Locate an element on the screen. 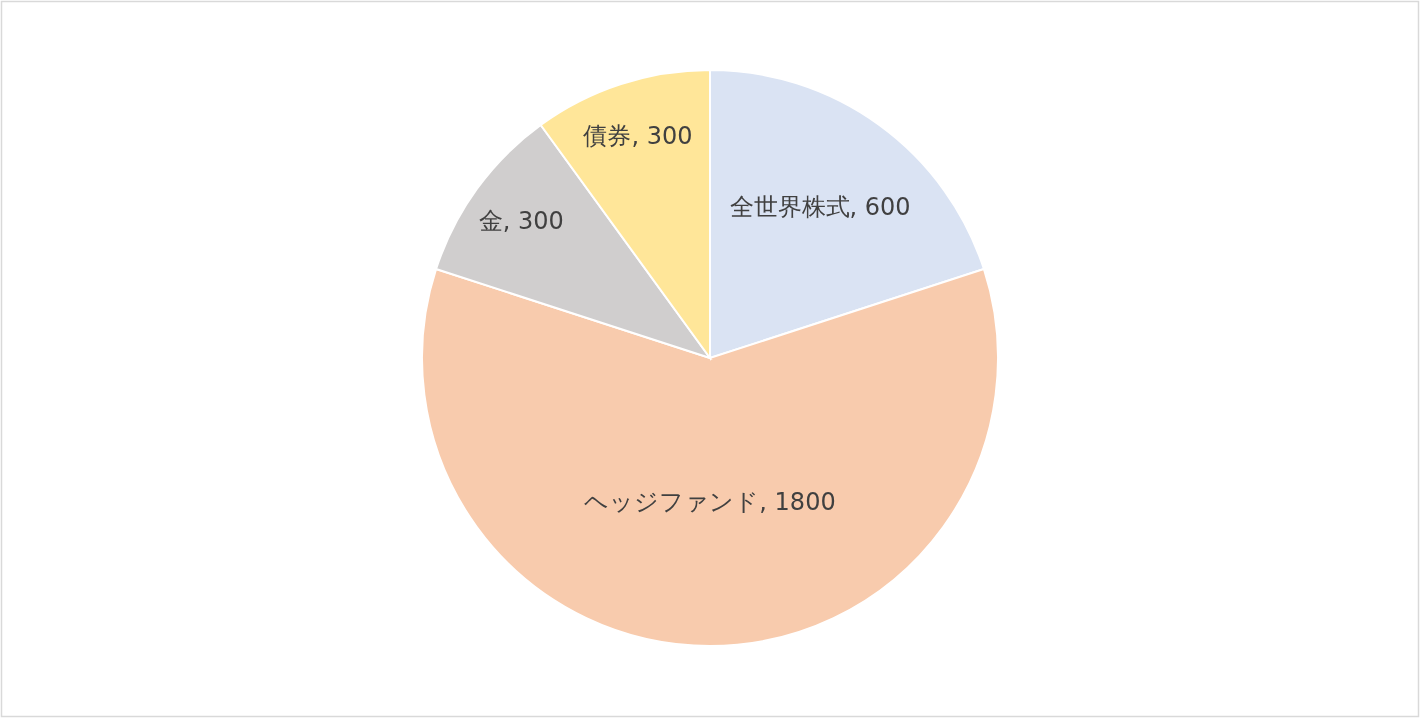 Image resolution: width=1420 pixels, height=718 pixels. slice-label: 全世界株式 is located at coordinates (789, 206).